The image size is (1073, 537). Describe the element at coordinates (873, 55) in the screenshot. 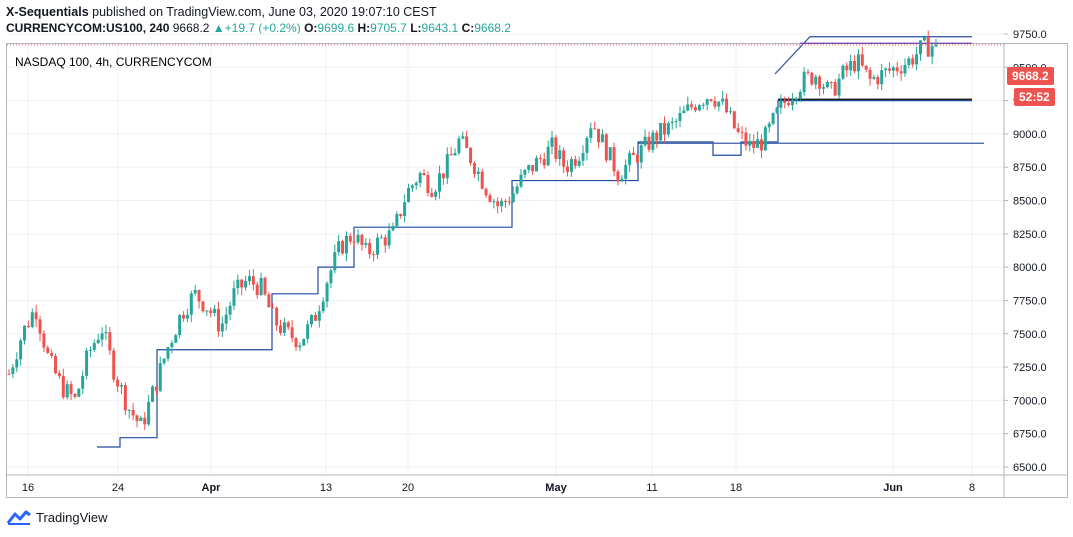

I see `upper-level-line` at that location.